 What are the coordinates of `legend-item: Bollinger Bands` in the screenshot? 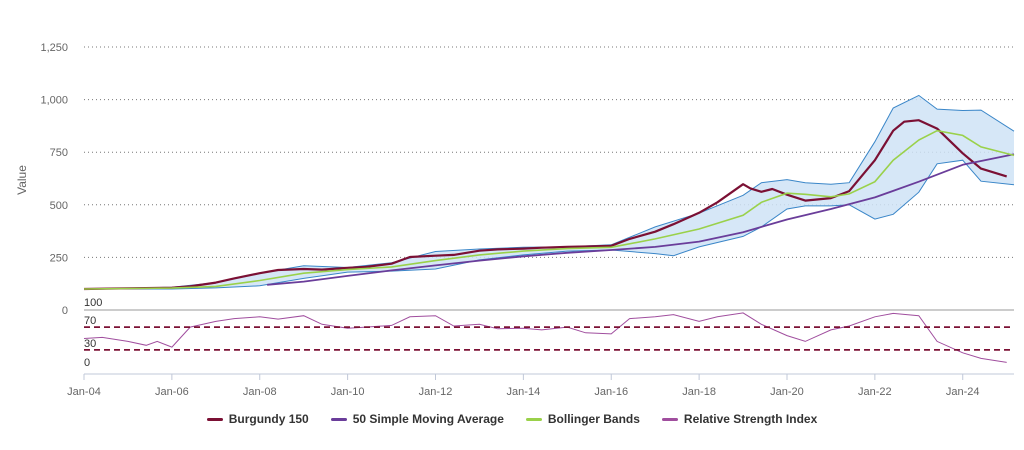 It's located at (582, 419).